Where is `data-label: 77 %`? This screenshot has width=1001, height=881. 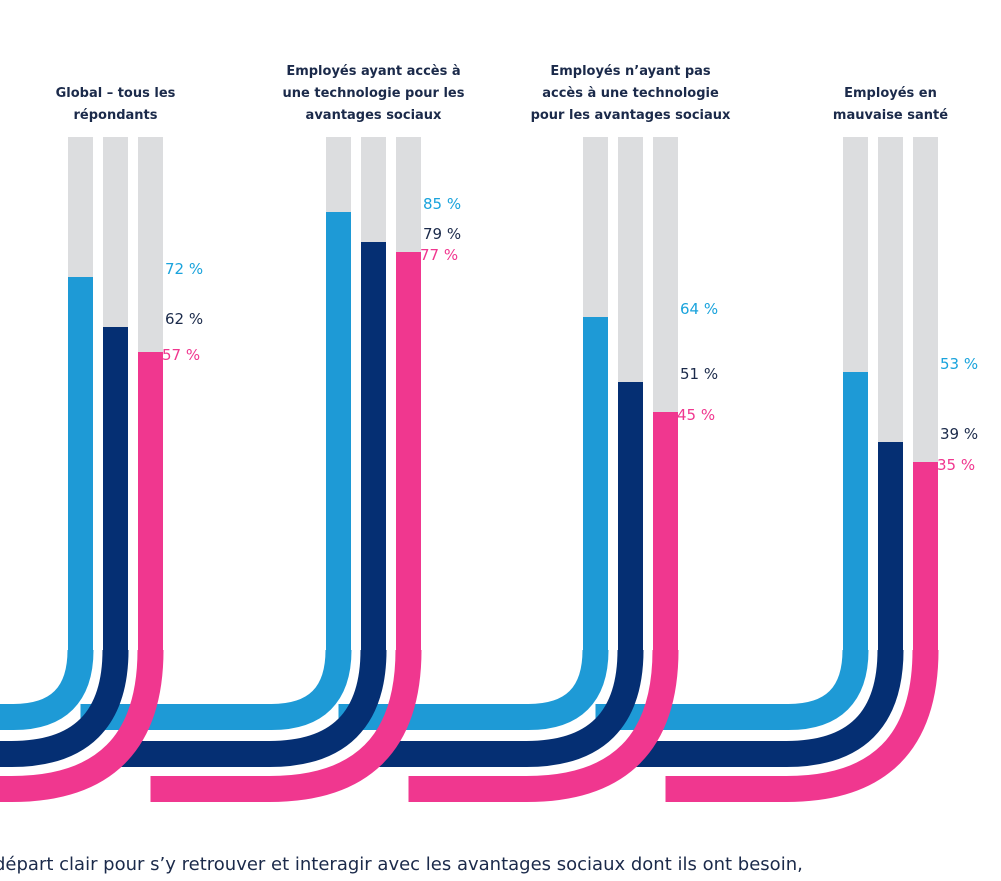 data-label: 77 % is located at coordinates (439, 255).